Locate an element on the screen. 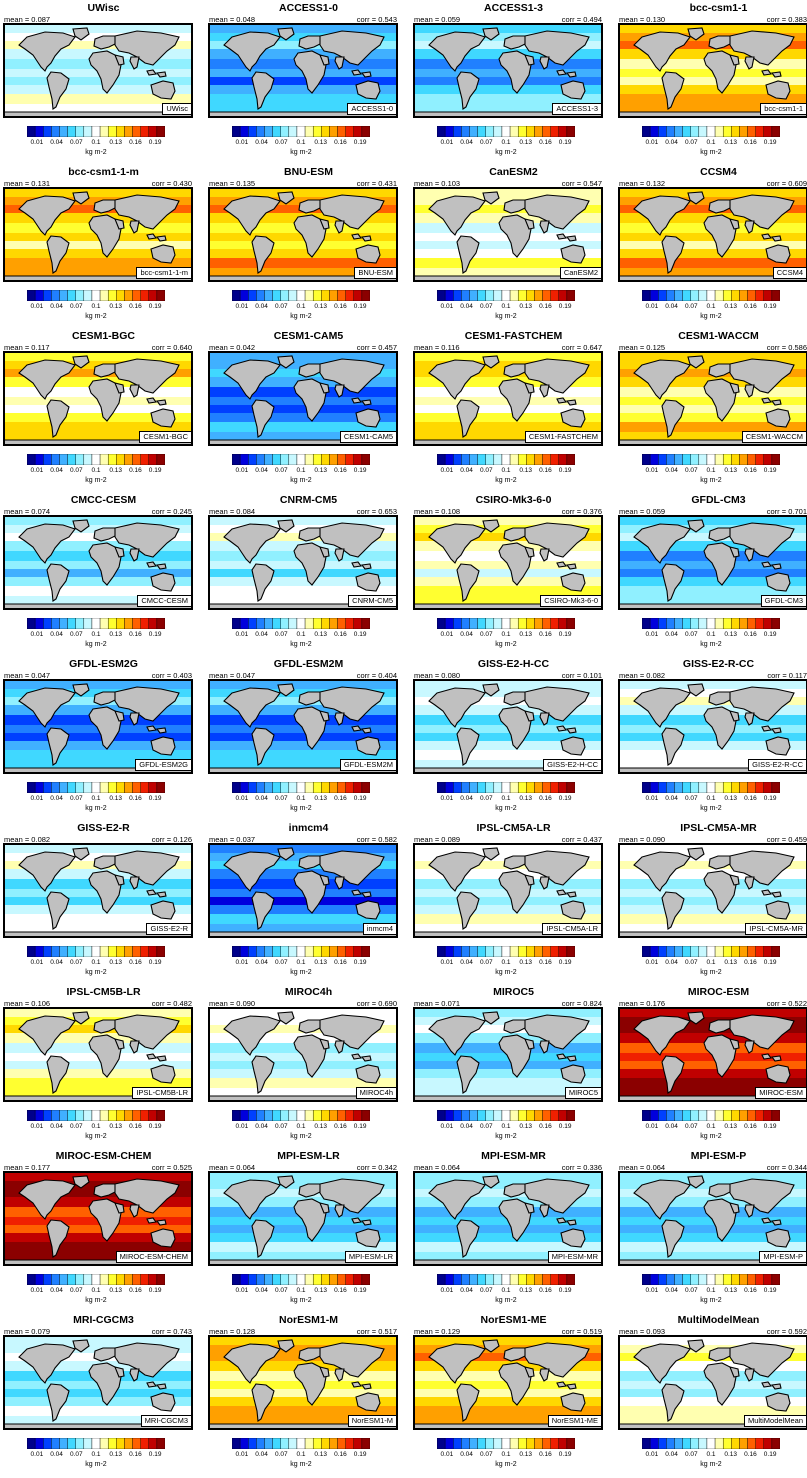 Image resolution: width=807 pixels, height=1478 pixels. model-label: CESM1-WACCM is located at coordinates (774, 437).